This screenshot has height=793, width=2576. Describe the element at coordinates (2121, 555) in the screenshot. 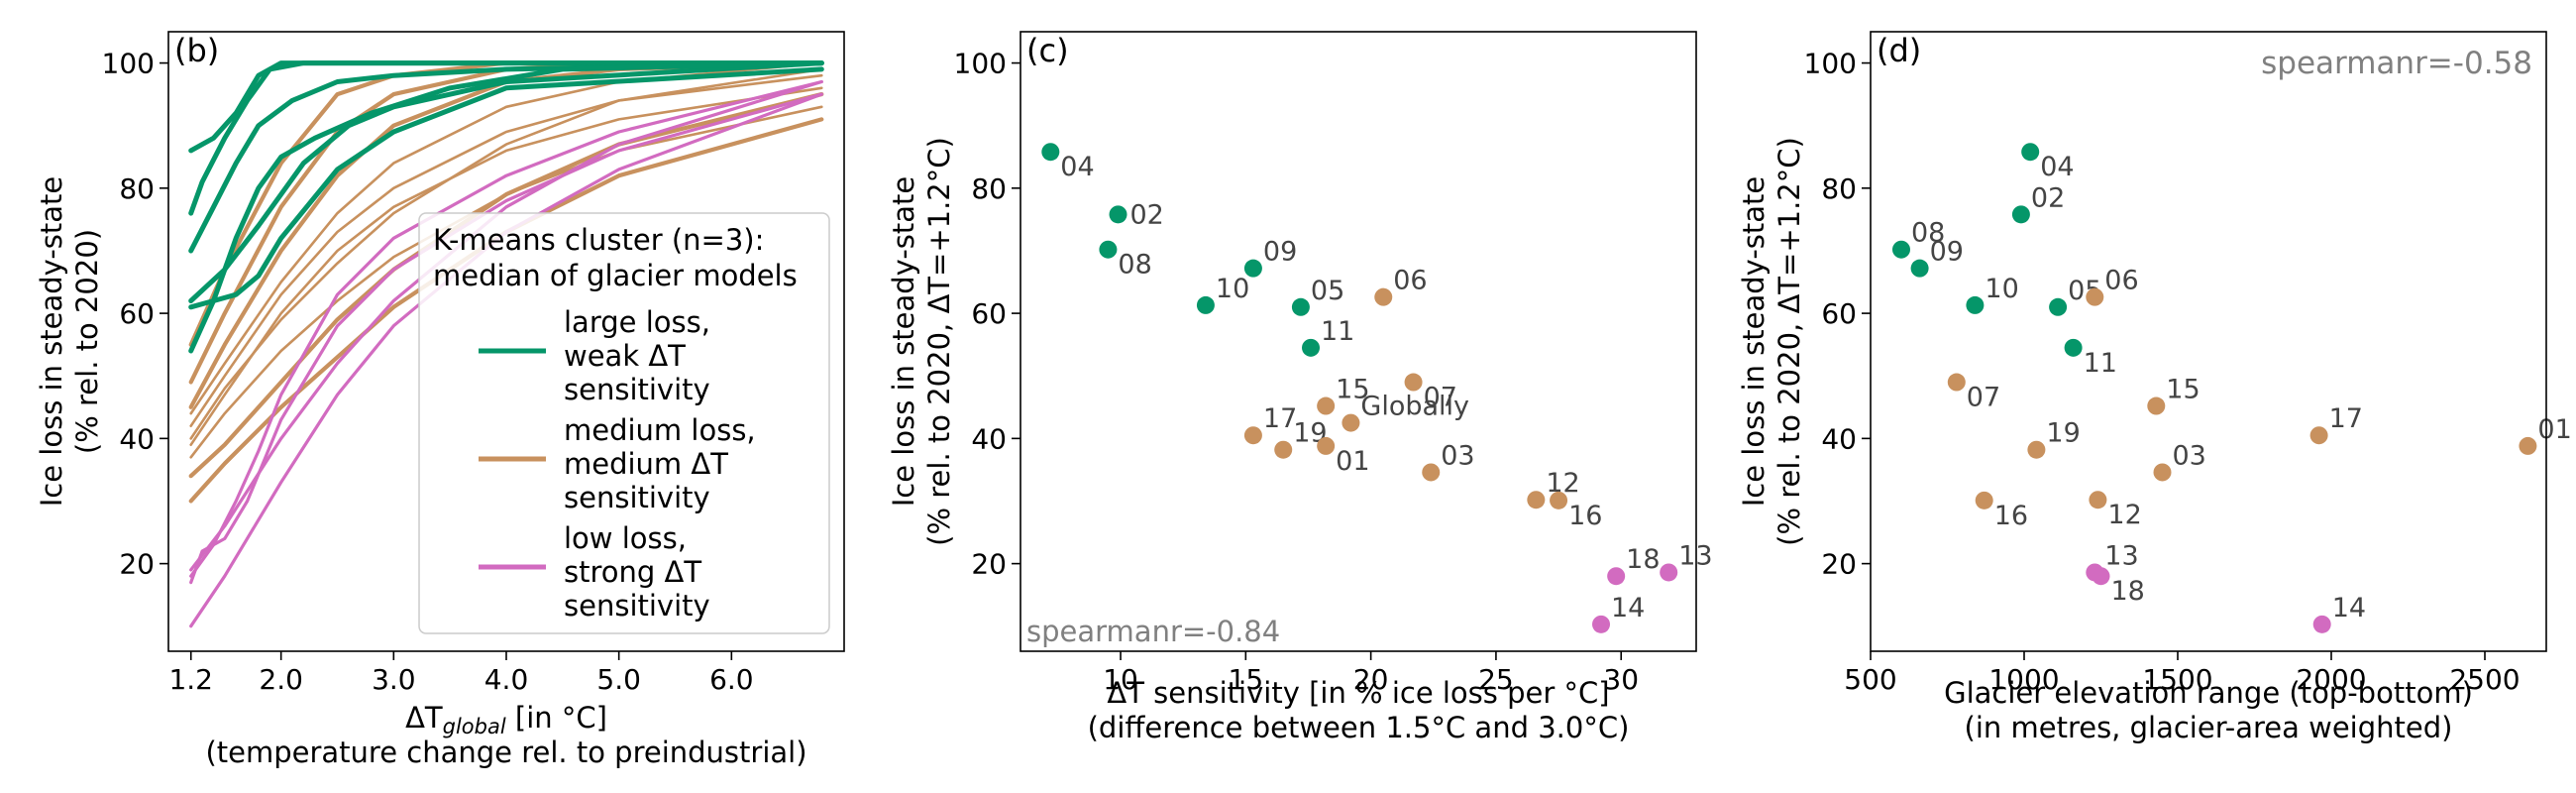

I see `point-label: 13` at that location.